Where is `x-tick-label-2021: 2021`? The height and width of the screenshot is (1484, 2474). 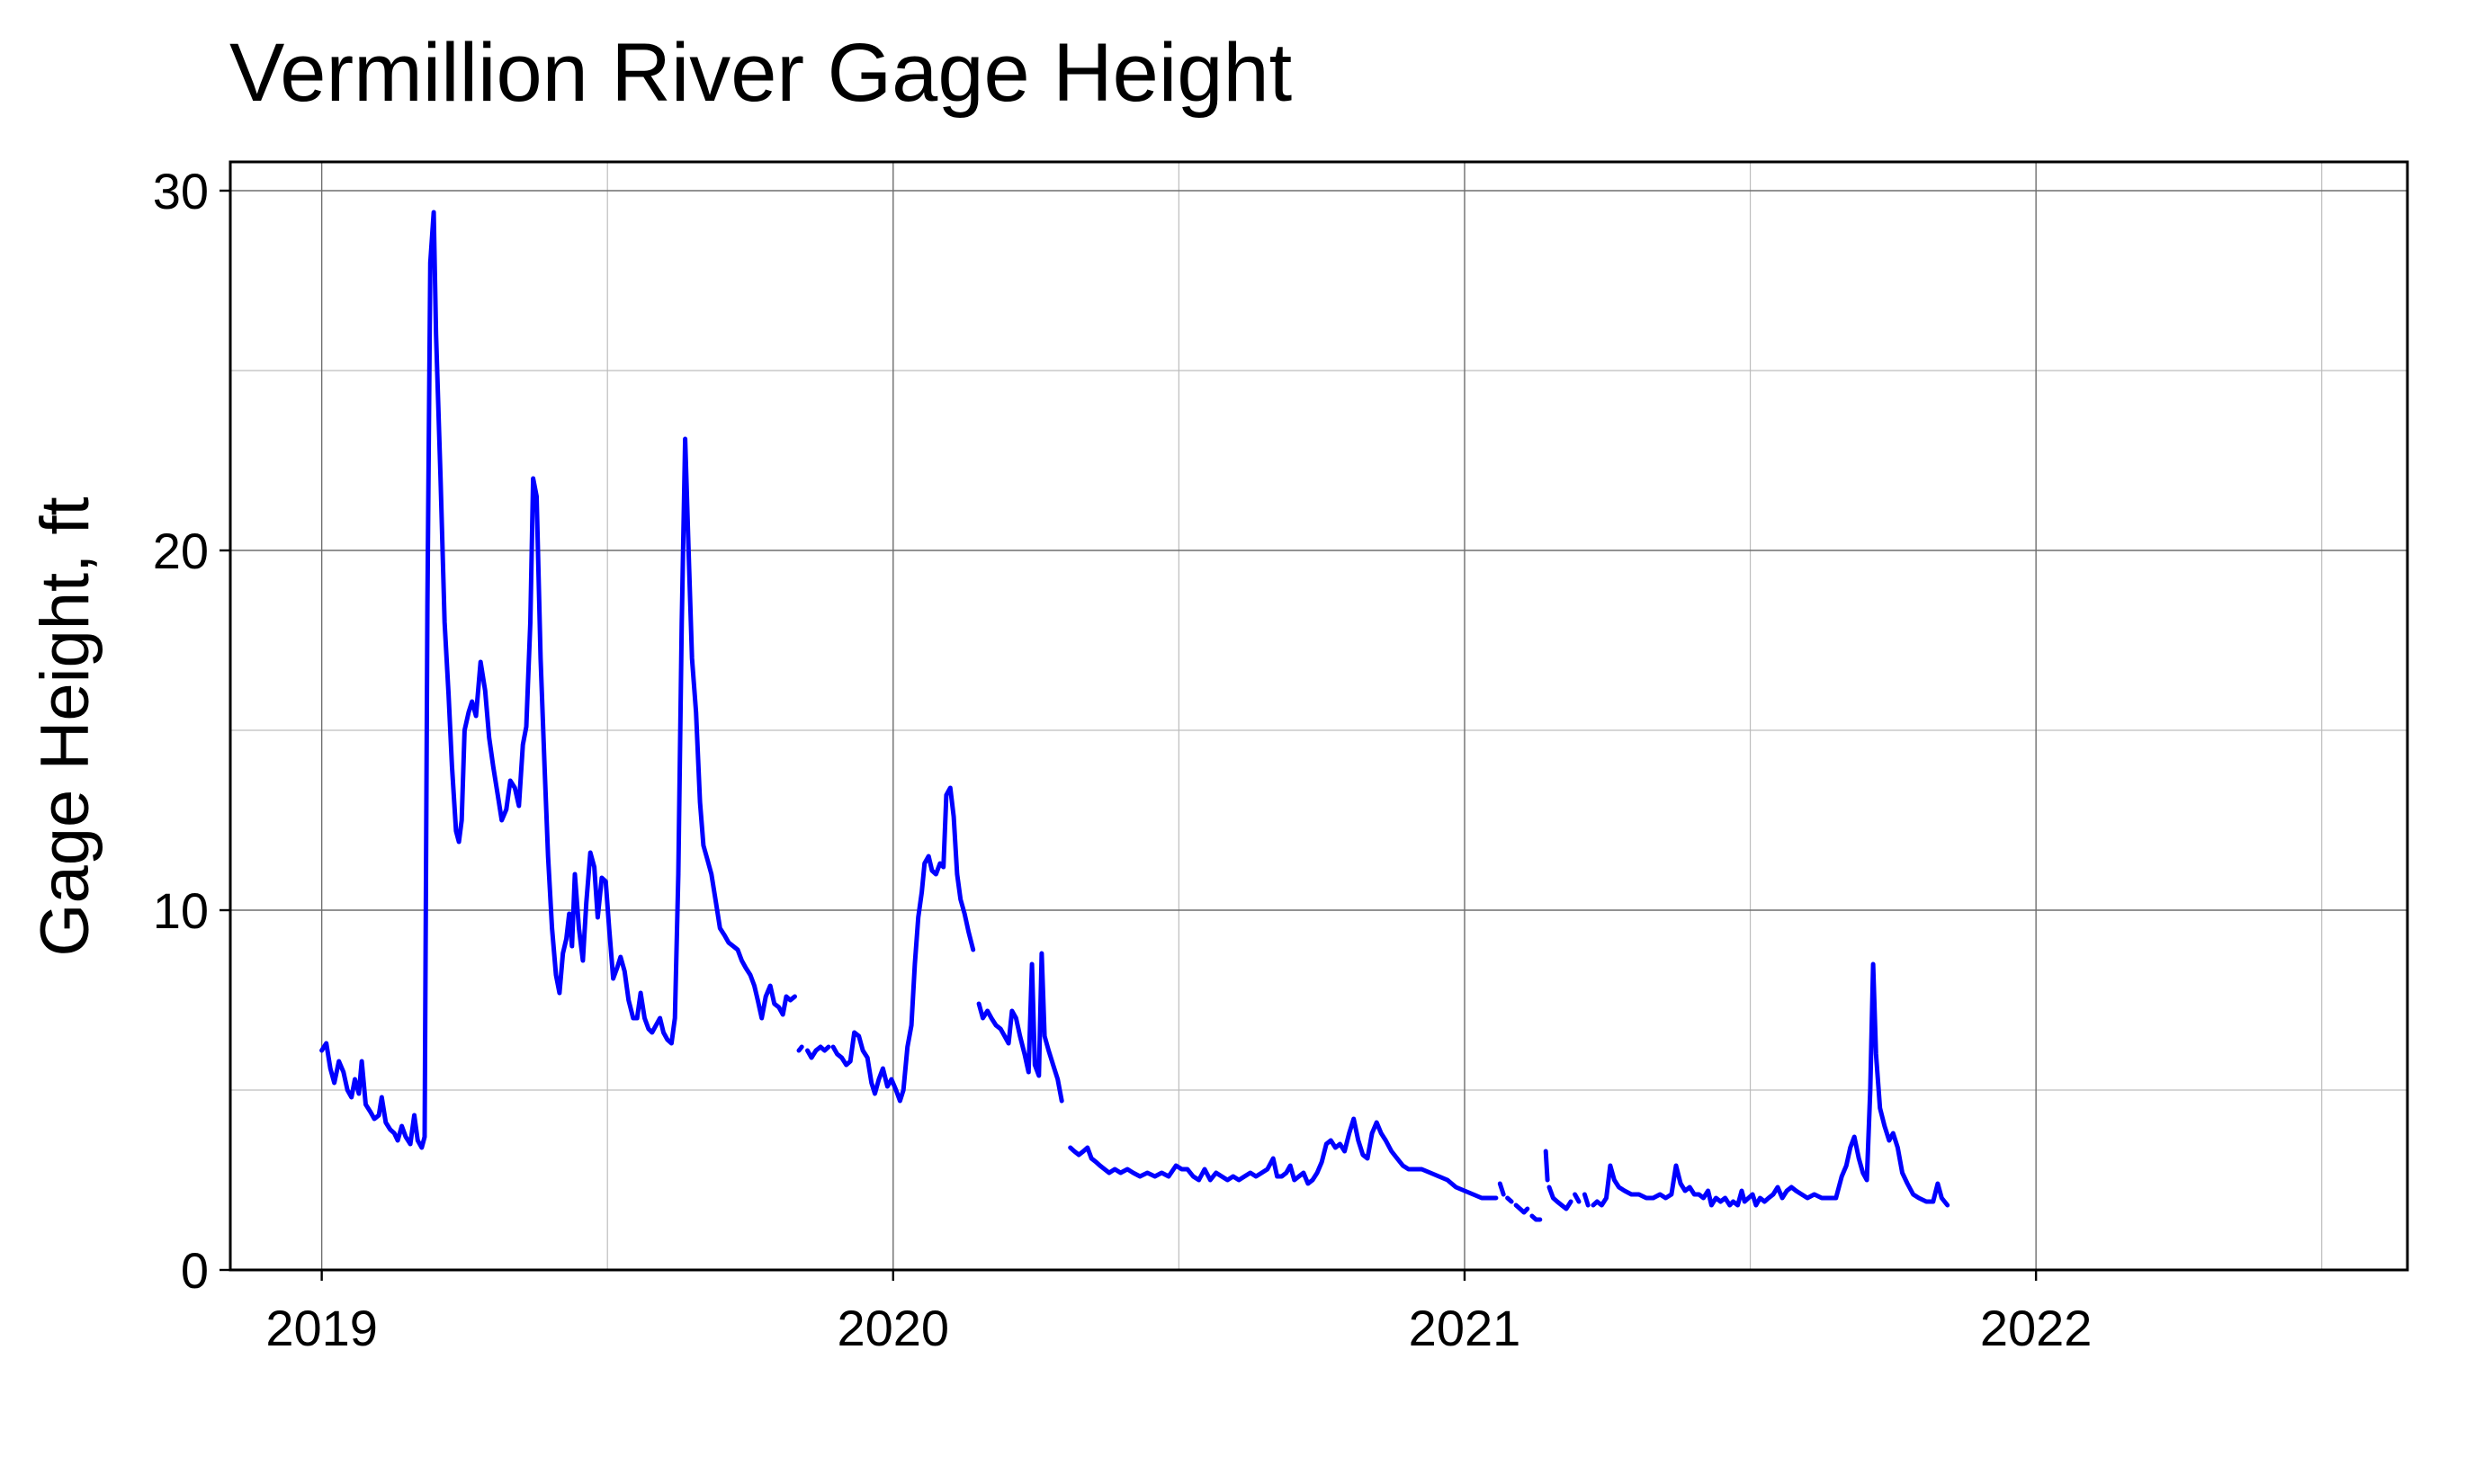 x-tick-label-2021: 2021 is located at coordinates (1465, 1328).